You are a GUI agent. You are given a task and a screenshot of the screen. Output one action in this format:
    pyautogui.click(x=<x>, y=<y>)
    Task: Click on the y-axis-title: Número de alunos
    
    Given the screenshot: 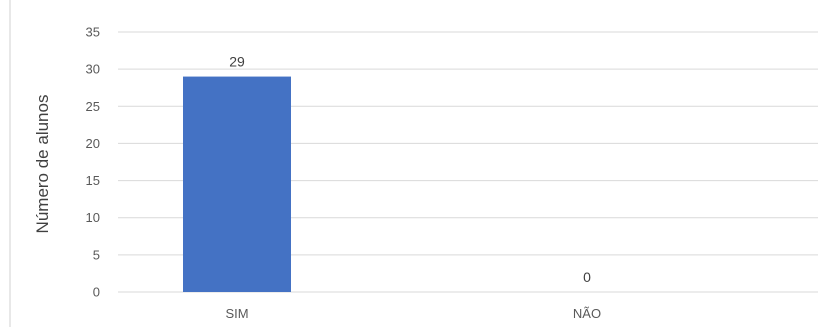 What is the action you would take?
    pyautogui.click(x=42, y=164)
    